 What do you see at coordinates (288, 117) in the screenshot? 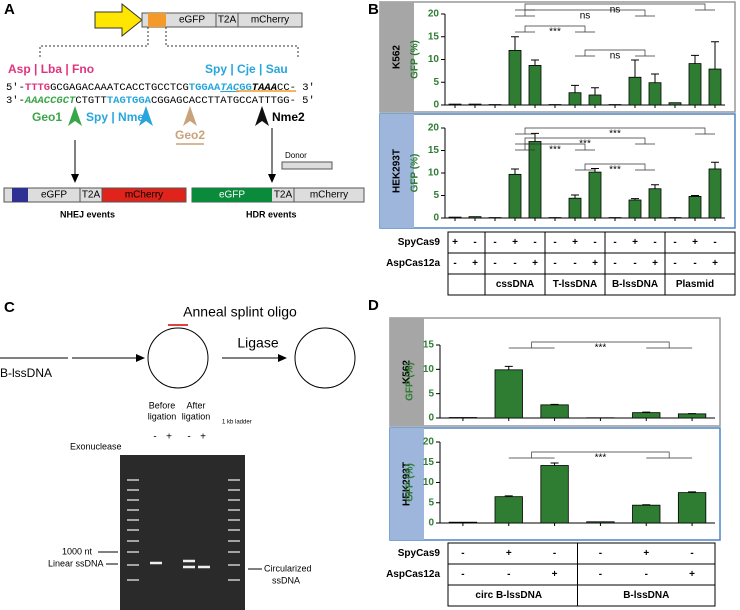
I see `enzyme-label: Nme2` at bounding box center [288, 117].